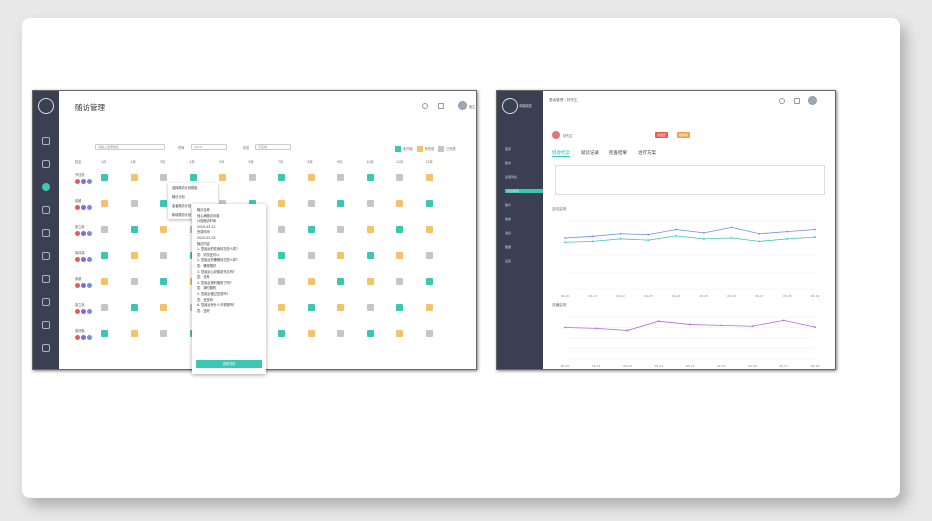 The image size is (932, 521). I want to click on side-menu-item: 患者列表, so click(511, 177).